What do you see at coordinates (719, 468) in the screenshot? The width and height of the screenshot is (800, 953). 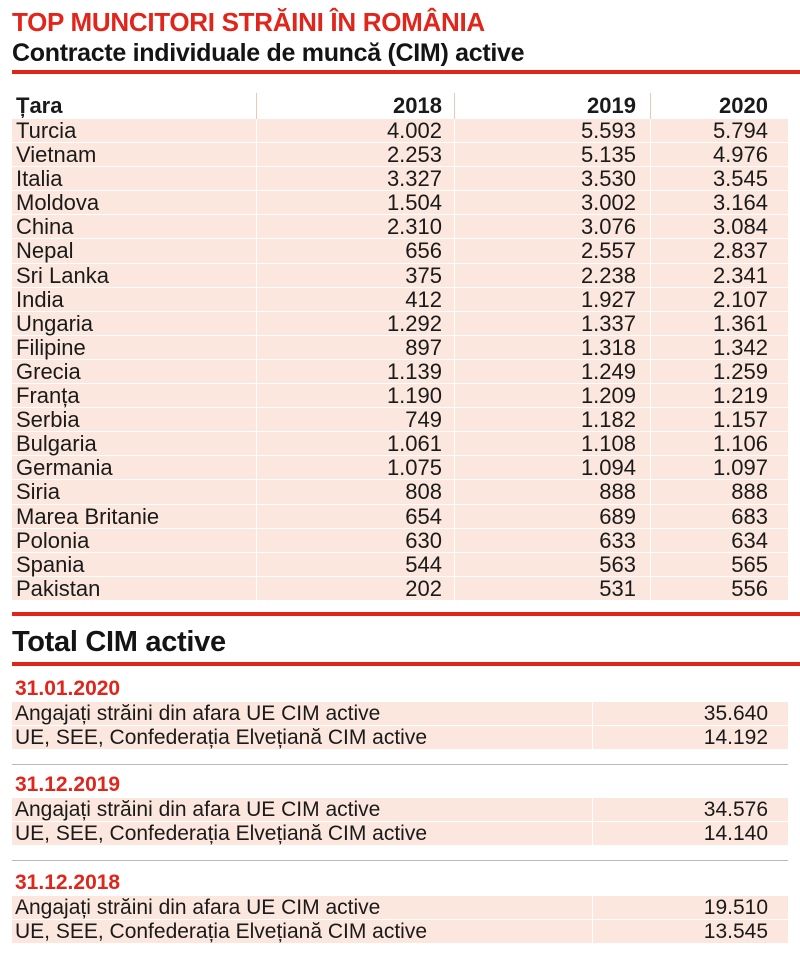 I see `cell-2020: 1.097` at bounding box center [719, 468].